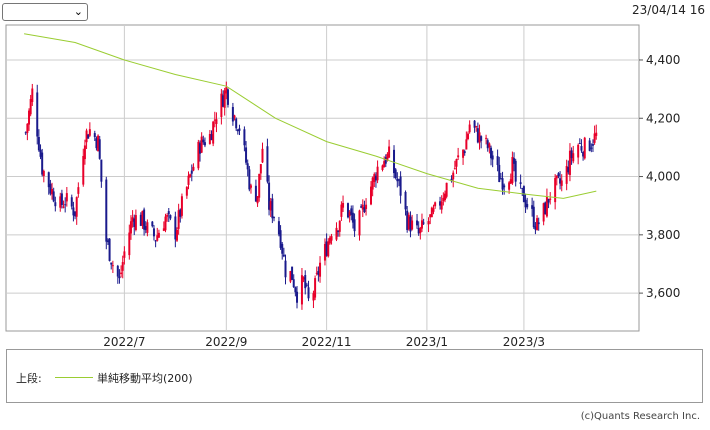 The width and height of the screenshot is (710, 430). I want to click on legend-ma-swatch, so click(74, 377).